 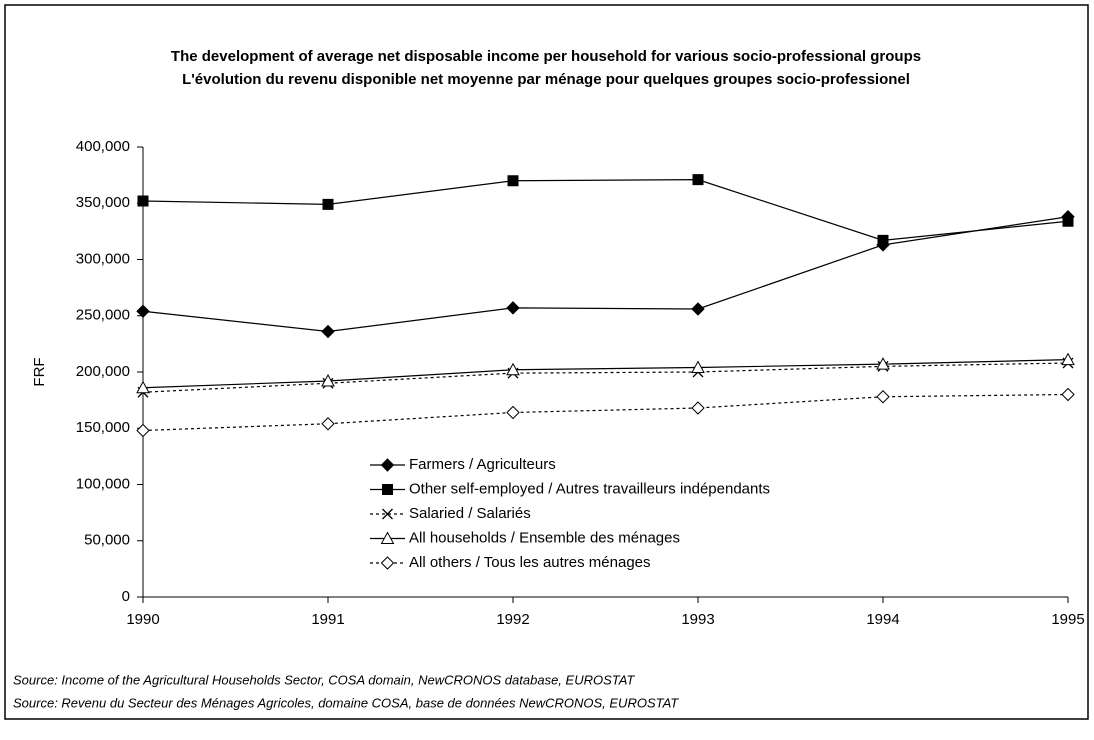 What do you see at coordinates (142, 619) in the screenshot?
I see `x-tick-label: 1990` at bounding box center [142, 619].